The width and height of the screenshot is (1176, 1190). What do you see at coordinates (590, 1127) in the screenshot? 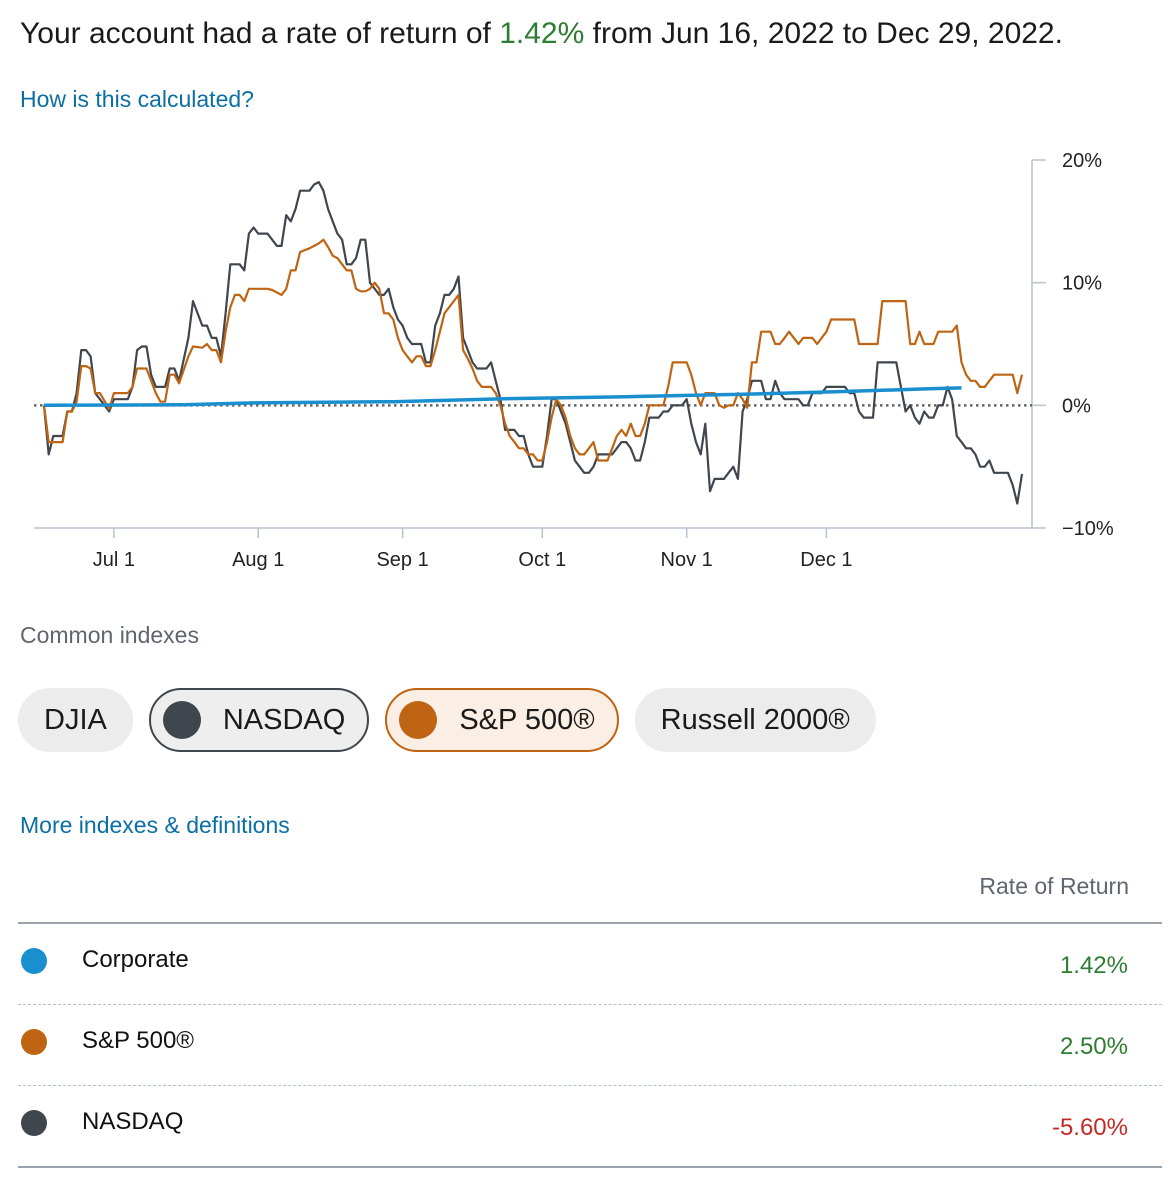
I see `table-row: NASDAQ -5.60%` at bounding box center [590, 1127].